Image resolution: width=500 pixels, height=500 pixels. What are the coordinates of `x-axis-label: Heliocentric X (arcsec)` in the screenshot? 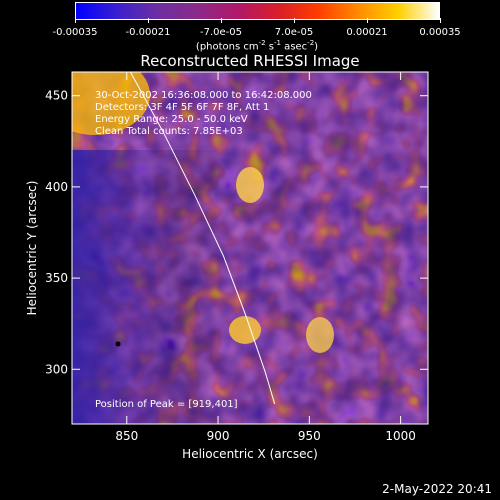 It's located at (250, 454).